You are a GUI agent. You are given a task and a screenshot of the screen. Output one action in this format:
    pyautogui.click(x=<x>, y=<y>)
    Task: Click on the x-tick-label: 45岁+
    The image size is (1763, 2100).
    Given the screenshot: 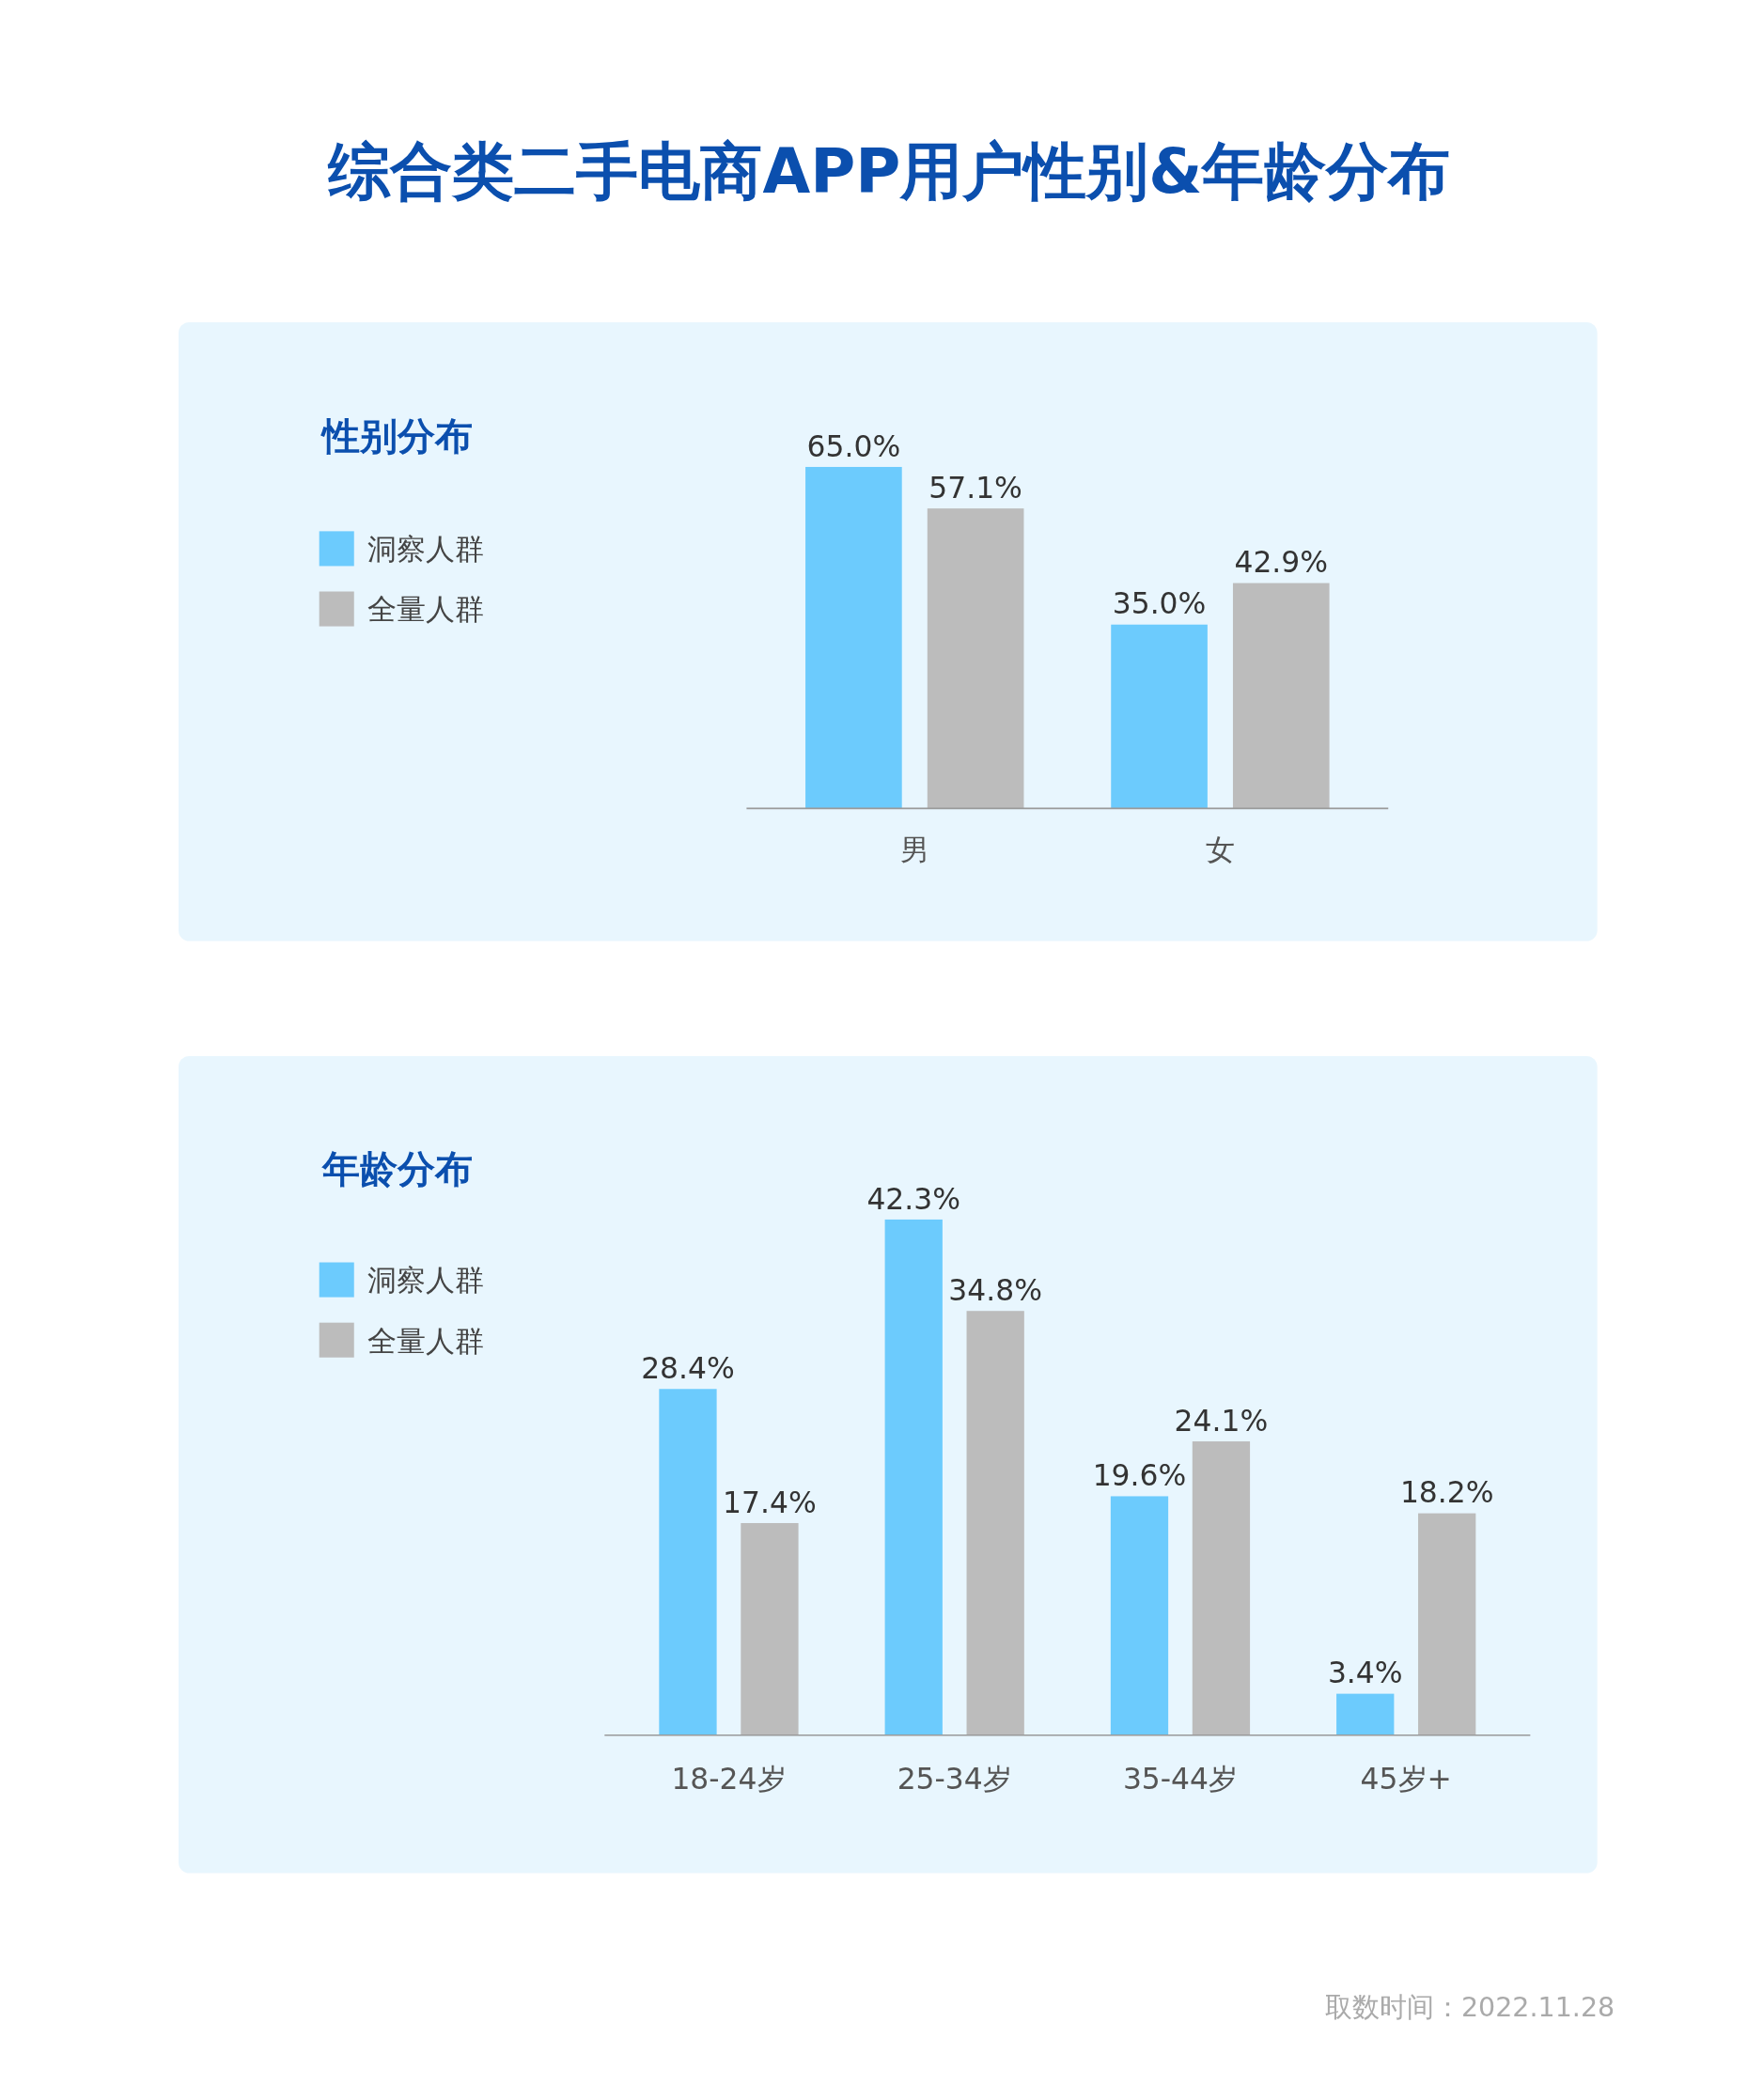 What is the action you would take?
    pyautogui.click(x=1407, y=1778)
    